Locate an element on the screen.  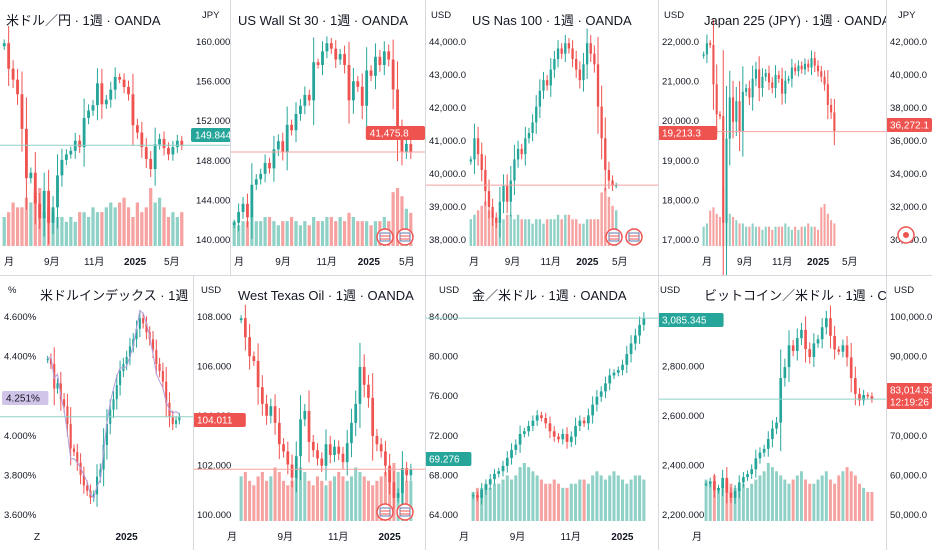
us30-chart: 月 9月 11月 2025 5月 41,475.8 is located at coordinates (327, 137).